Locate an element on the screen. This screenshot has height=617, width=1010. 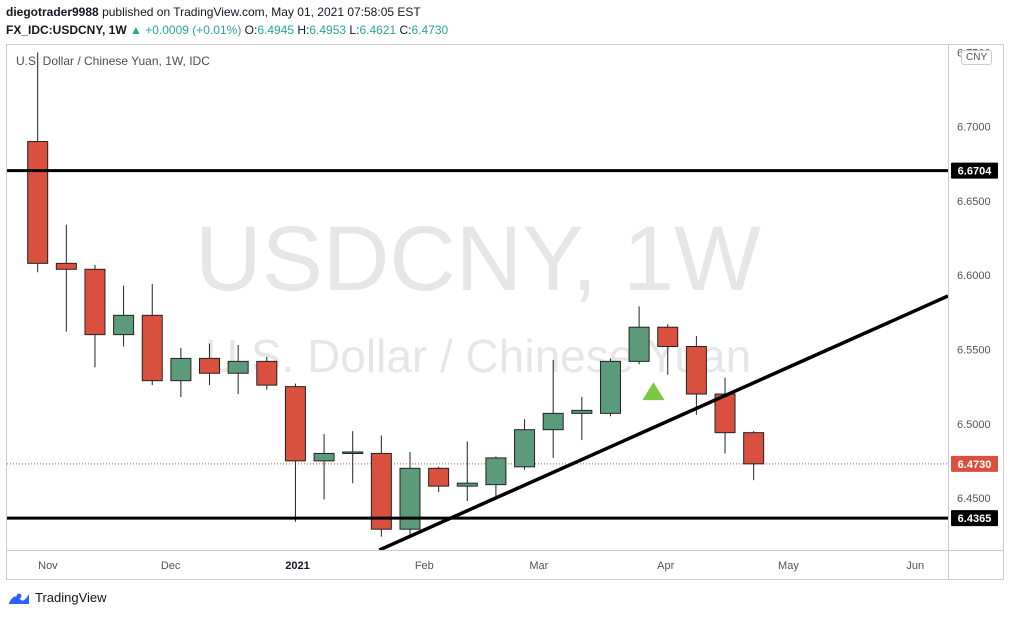
x-tick-label: Feb is located at coordinates (424, 566).